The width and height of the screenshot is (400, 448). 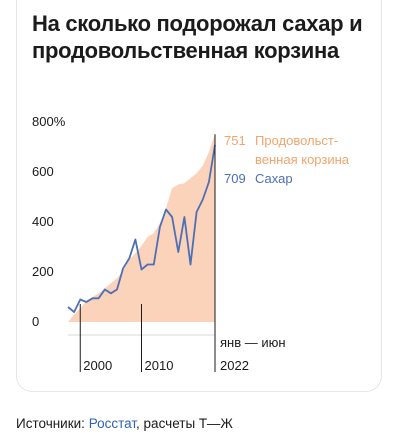 I want to click on y-tick-label: 0, so click(x=35, y=321).